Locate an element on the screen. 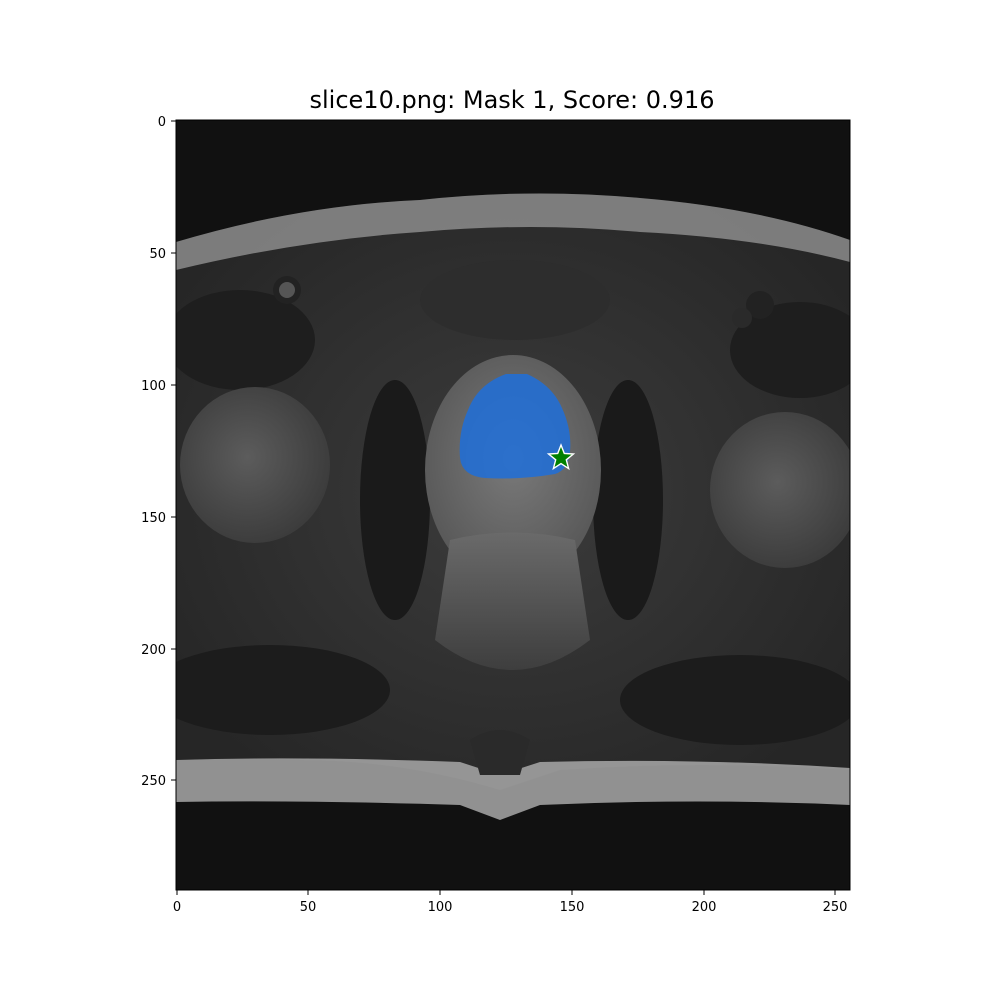 This screenshot has width=1000, height=1000. x-axis: 0 50 100 150 200 250 is located at coordinates (510, 902).